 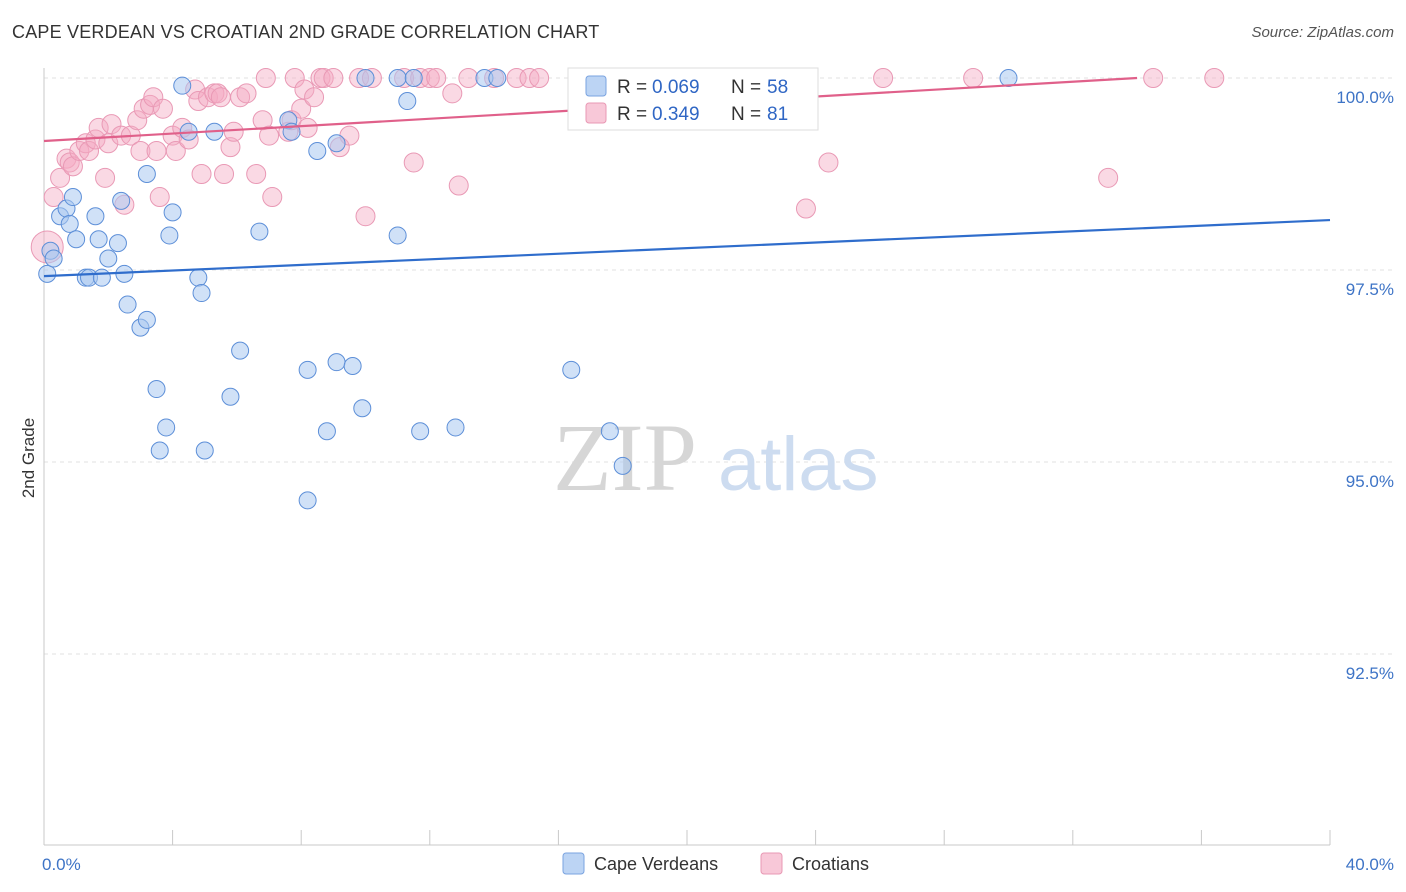 What do you see at coordinates (676, 114) in the screenshot?
I see `legend-r-value-pink: 0.349` at bounding box center [676, 114].